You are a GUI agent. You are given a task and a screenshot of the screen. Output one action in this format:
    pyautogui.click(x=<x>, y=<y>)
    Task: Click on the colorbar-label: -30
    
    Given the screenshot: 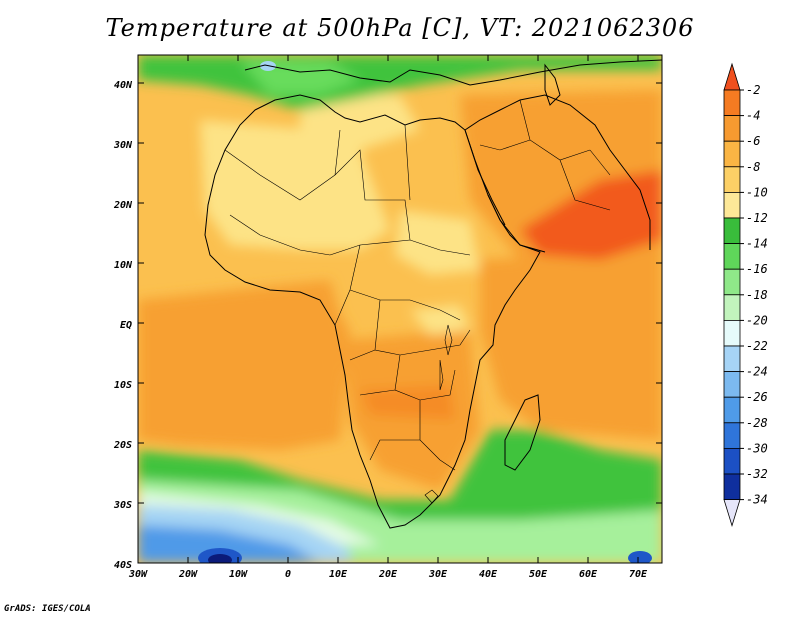 What is the action you would take?
    pyautogui.click(x=757, y=448)
    